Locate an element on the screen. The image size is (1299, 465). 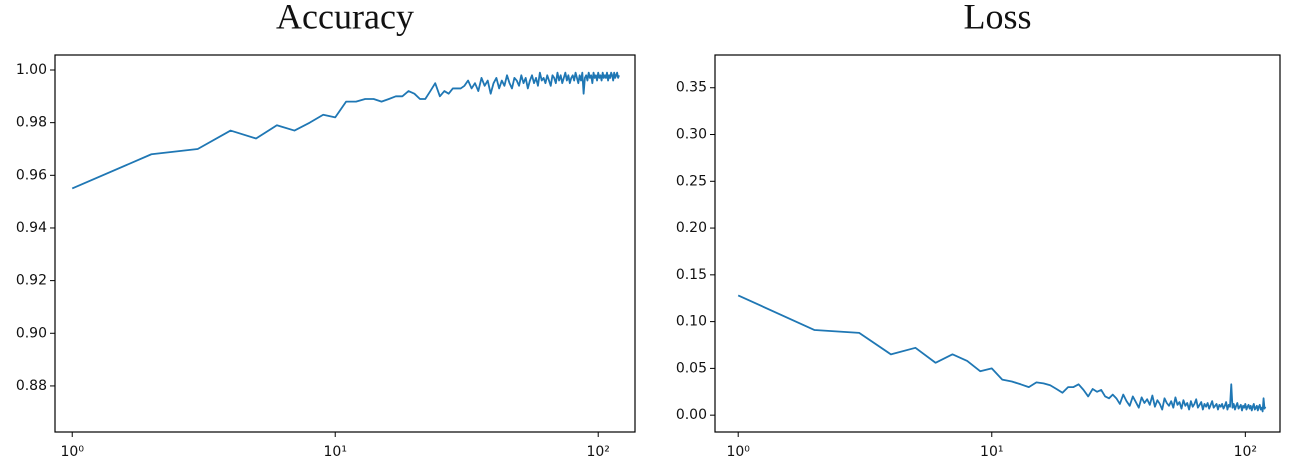
y-tick-label: 0.35 is located at coordinates (691, 88).